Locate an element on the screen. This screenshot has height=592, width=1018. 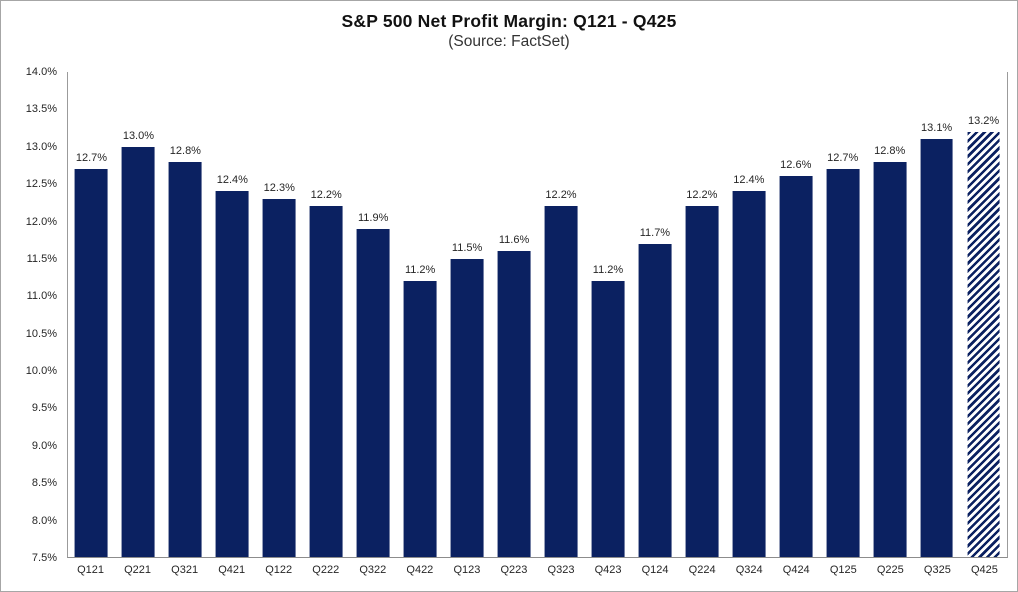
bar-slot: 11.7% is located at coordinates (654, 314).